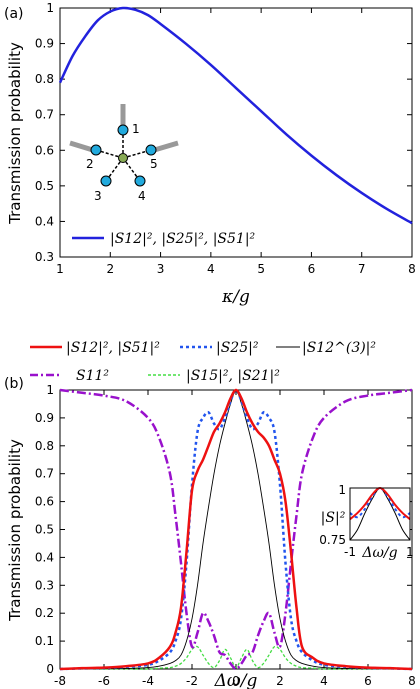  Describe the element at coordinates (233, 376) in the screenshot. I see `legend-s15-label: |S15|², |S21|²` at that location.